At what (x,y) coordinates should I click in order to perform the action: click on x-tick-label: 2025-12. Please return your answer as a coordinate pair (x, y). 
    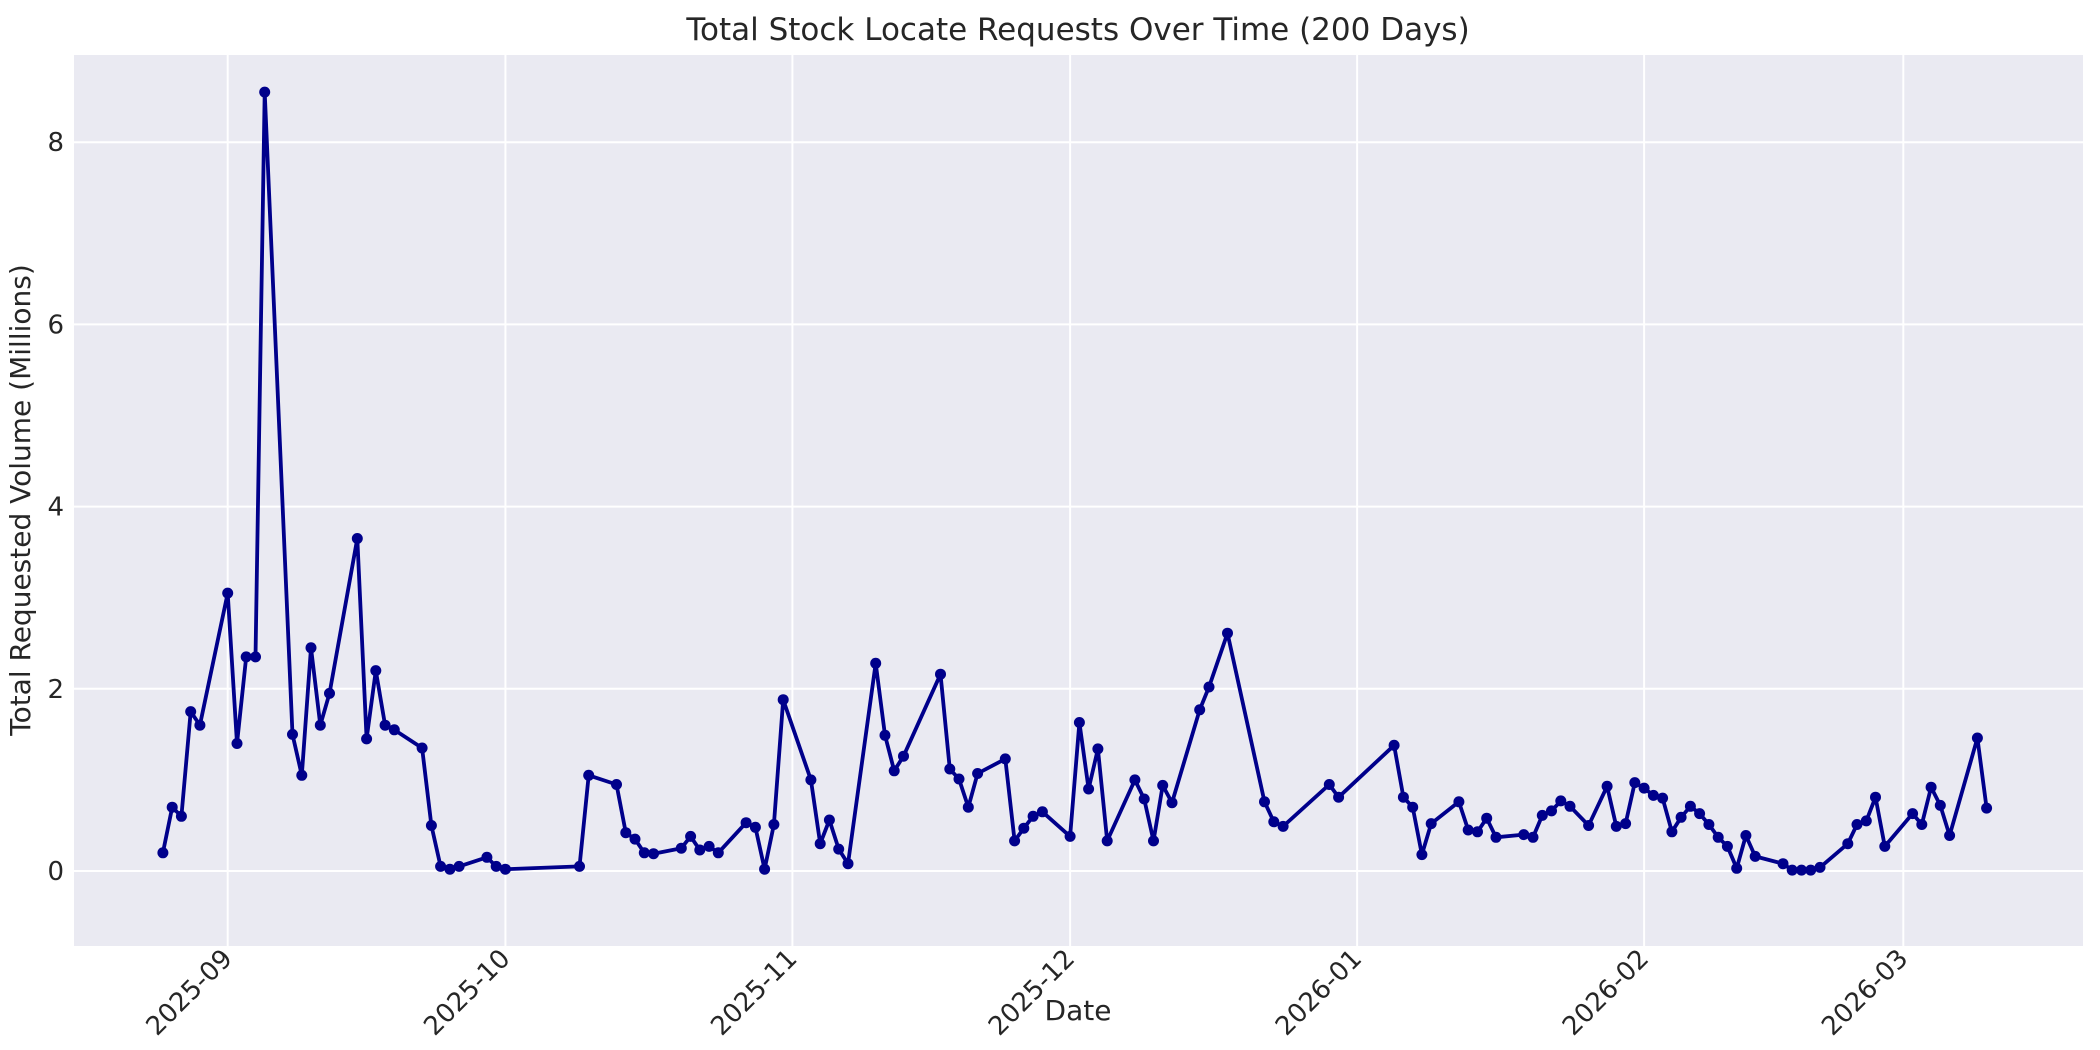
    Looking at the image, I should click on (1032, 993).